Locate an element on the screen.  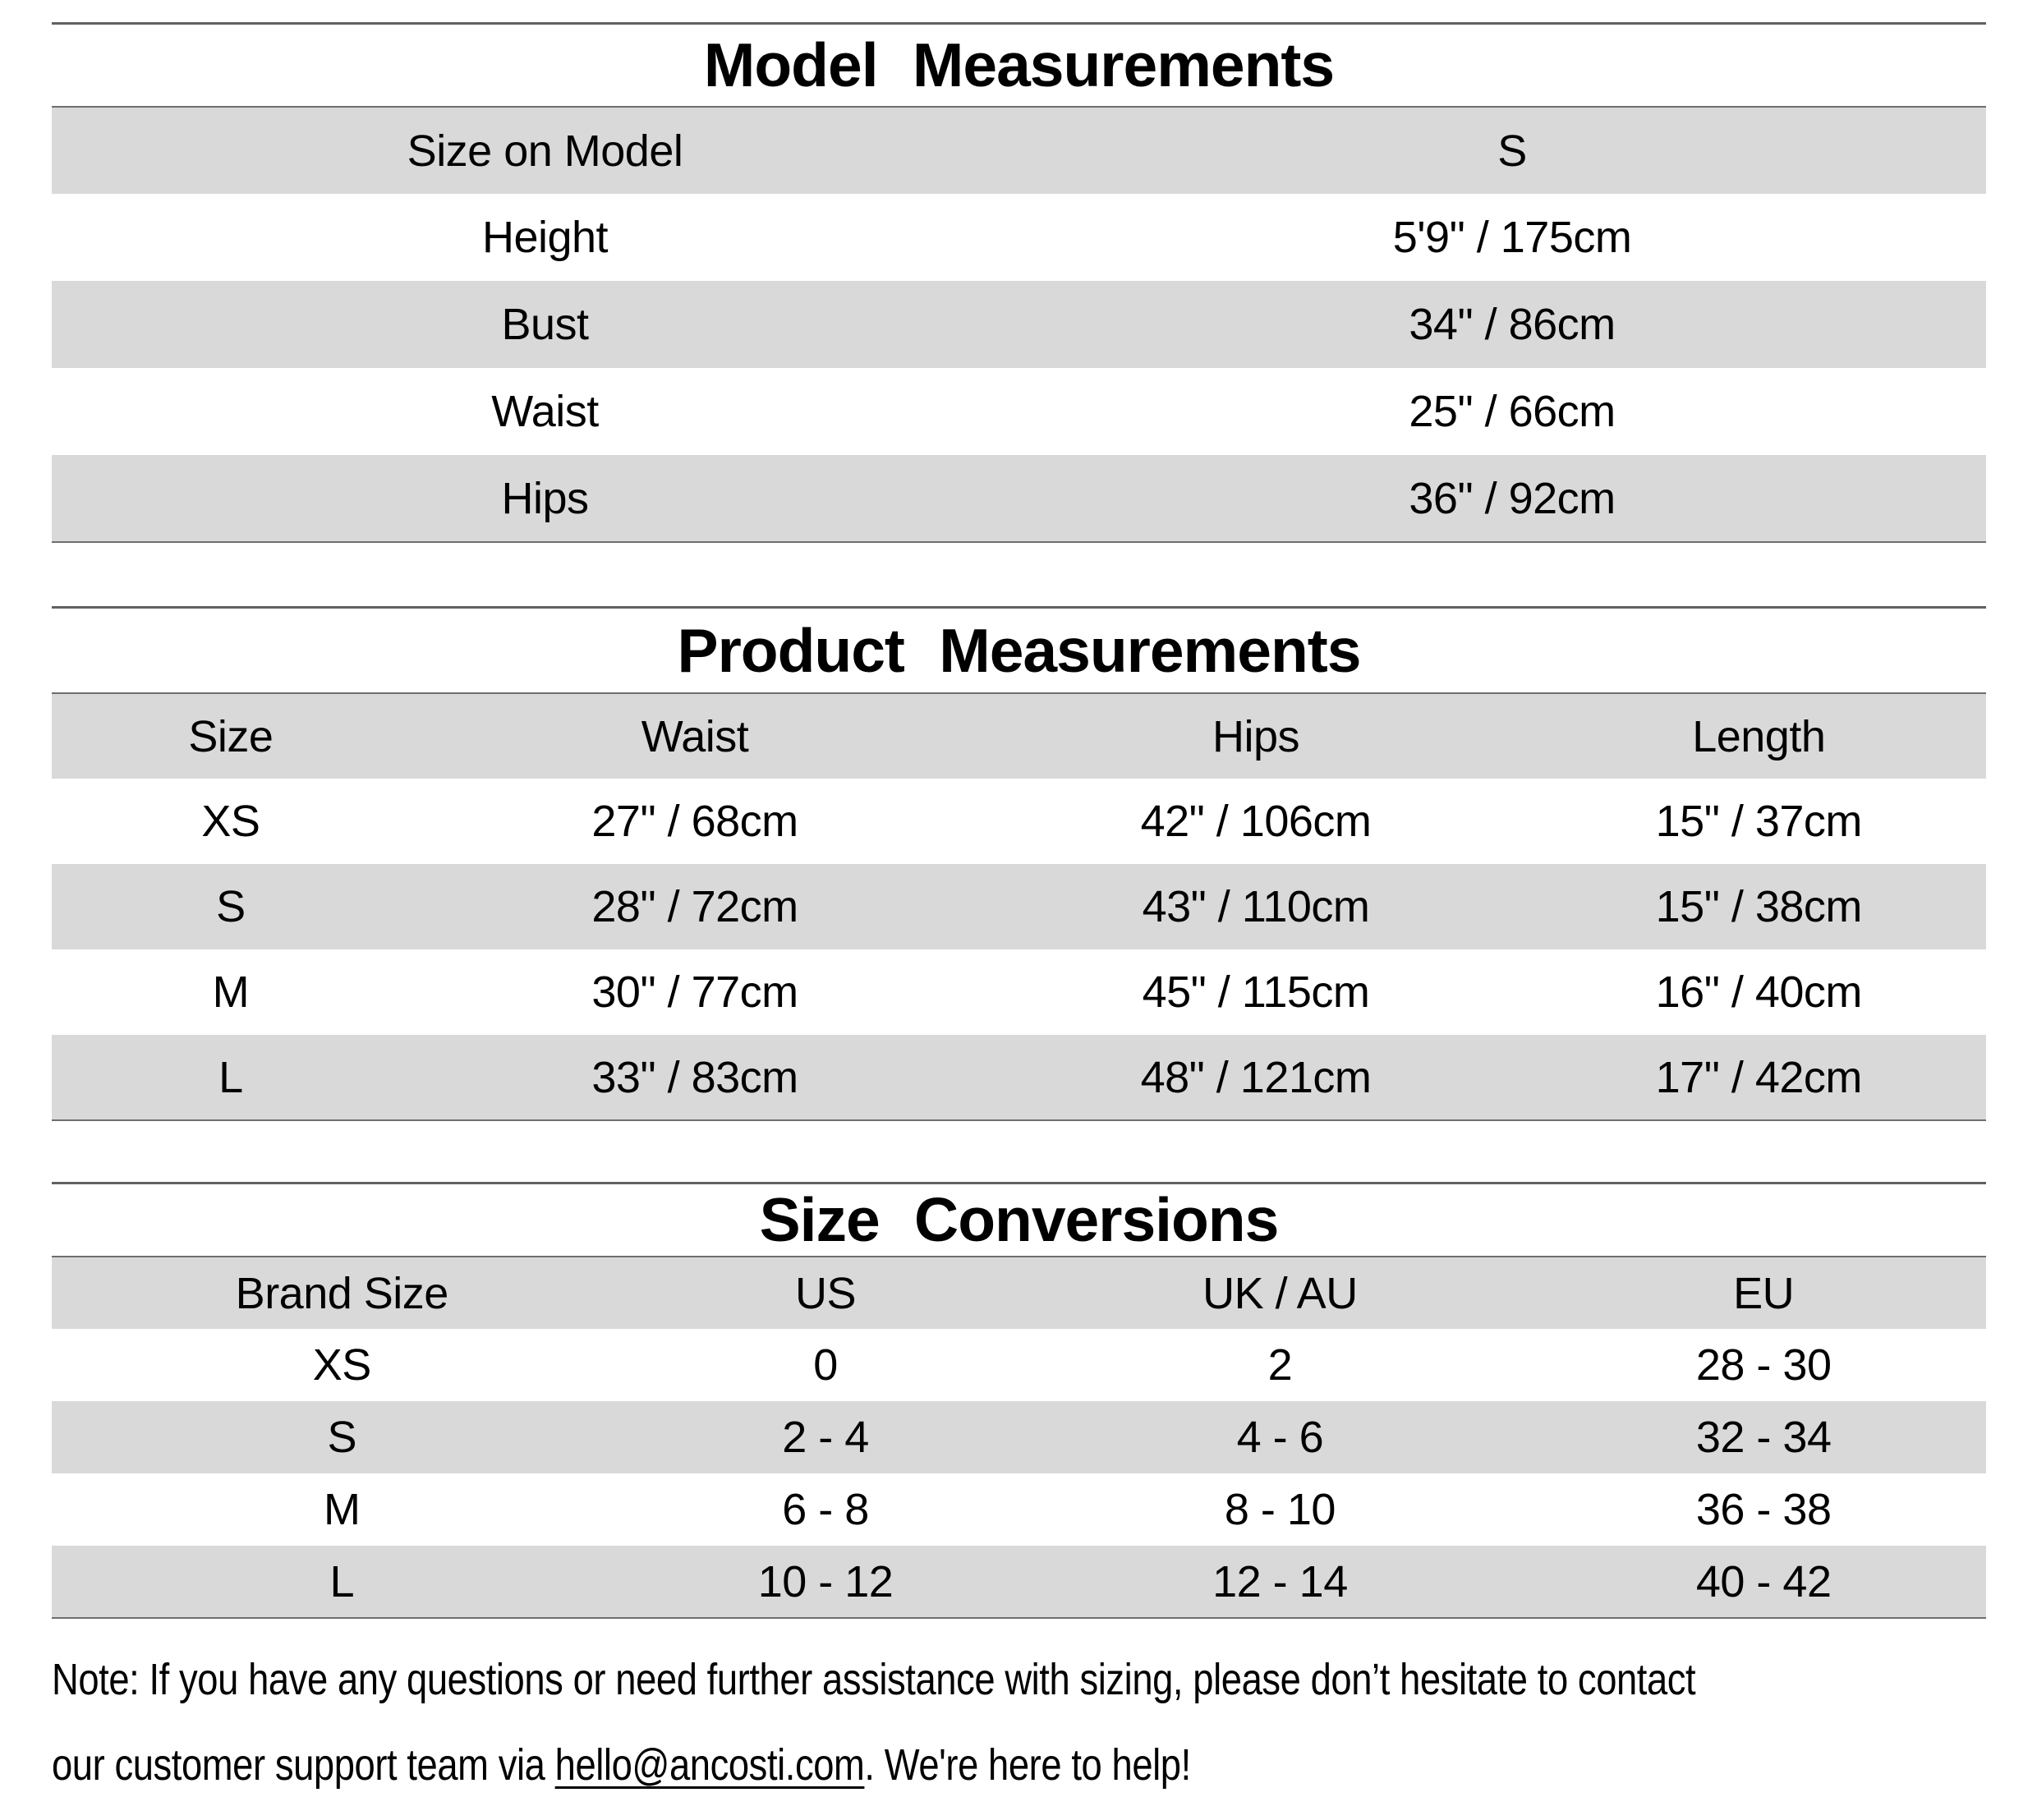
measurement-value: 25" / 66cm is located at coordinates (1512, 411).